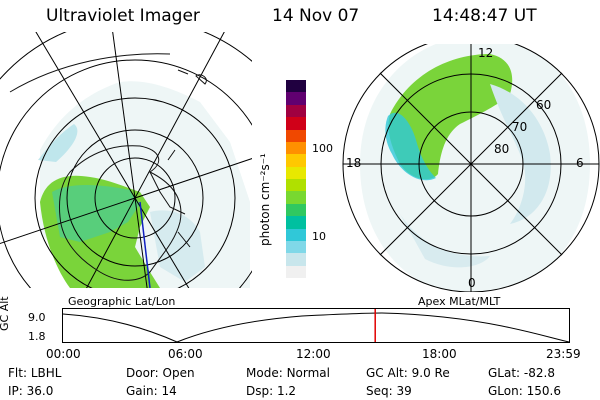 This screenshot has height=400, width=600. What do you see at coordinates (472, 283) in the screenshot?
I see `mlt-label-0: 0` at bounding box center [472, 283].